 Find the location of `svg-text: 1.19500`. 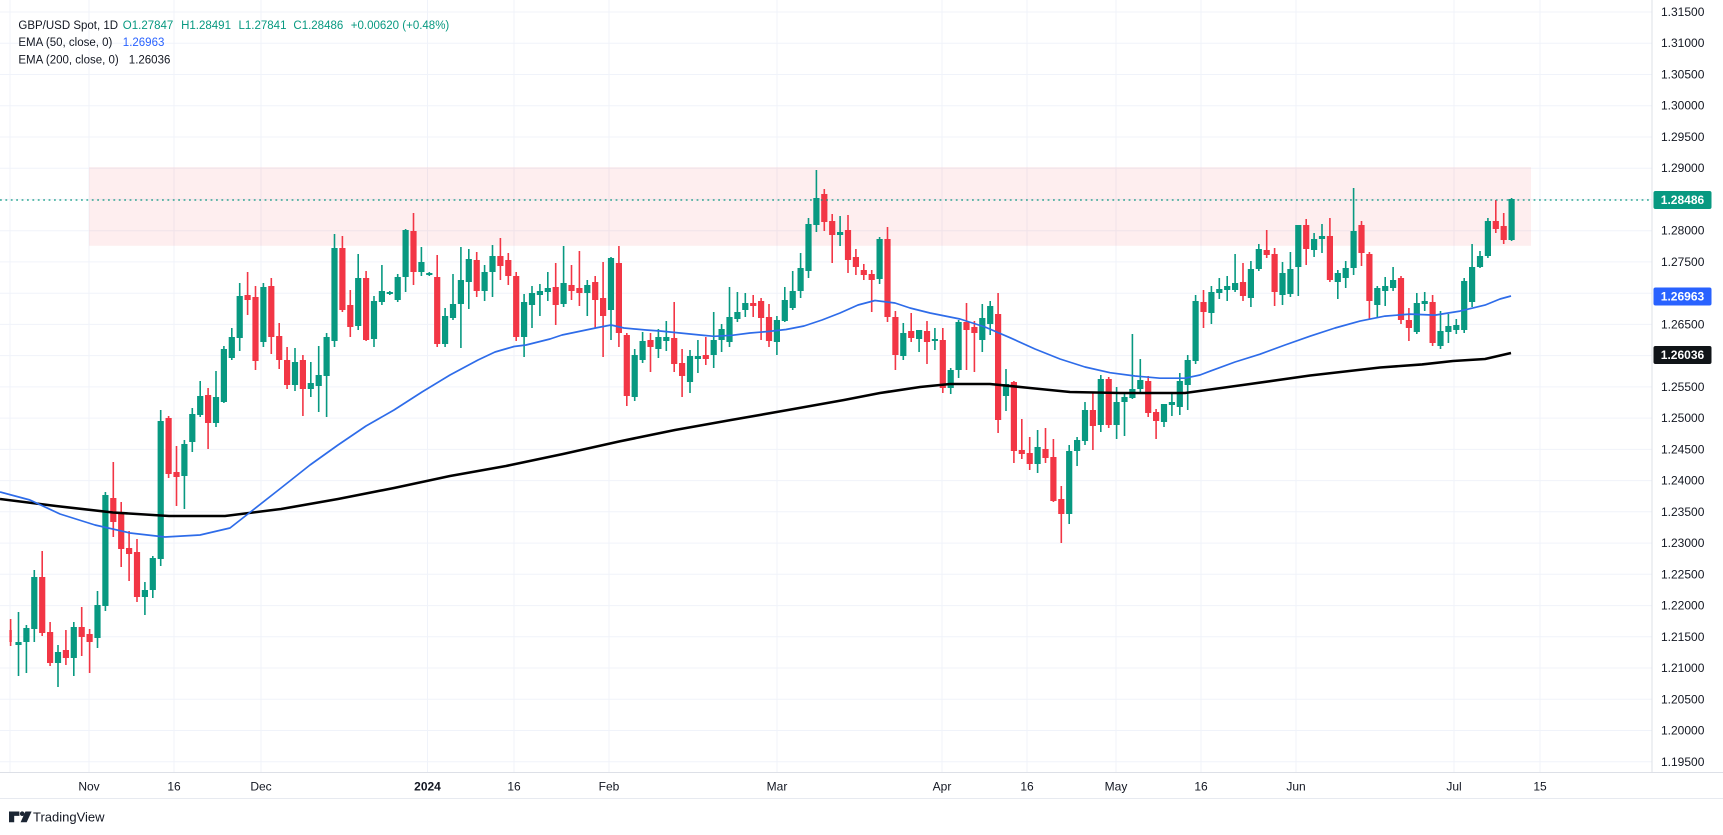

svg-text: 1.19500 is located at coordinates (1683, 762).